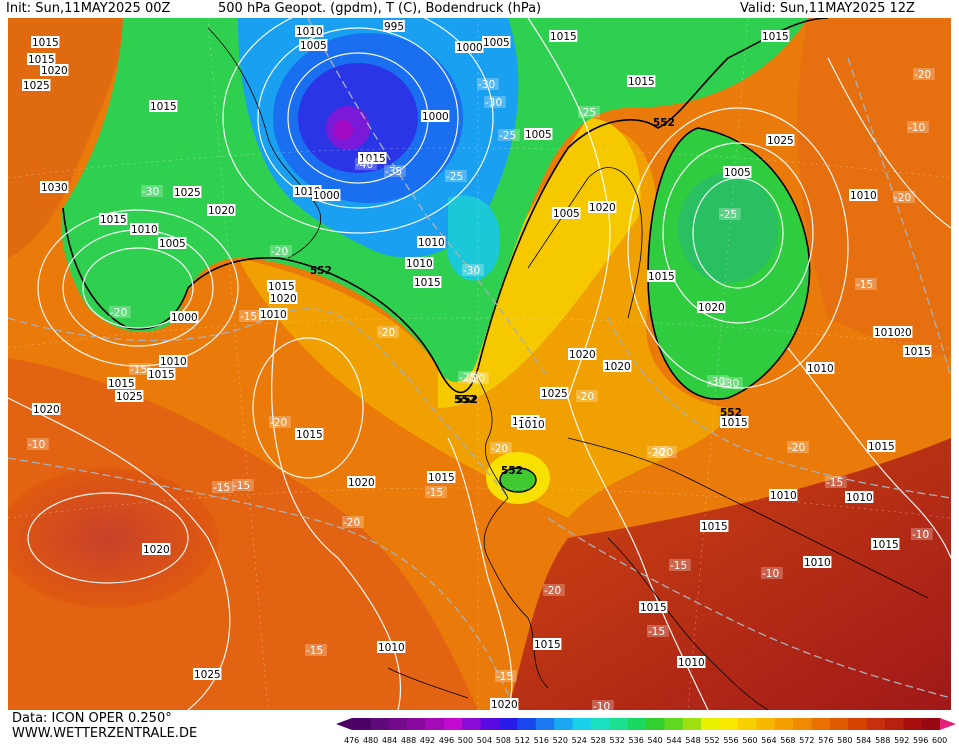 The image size is (959, 745). I want to click on warm-zone-northeast, so click(874, 188).